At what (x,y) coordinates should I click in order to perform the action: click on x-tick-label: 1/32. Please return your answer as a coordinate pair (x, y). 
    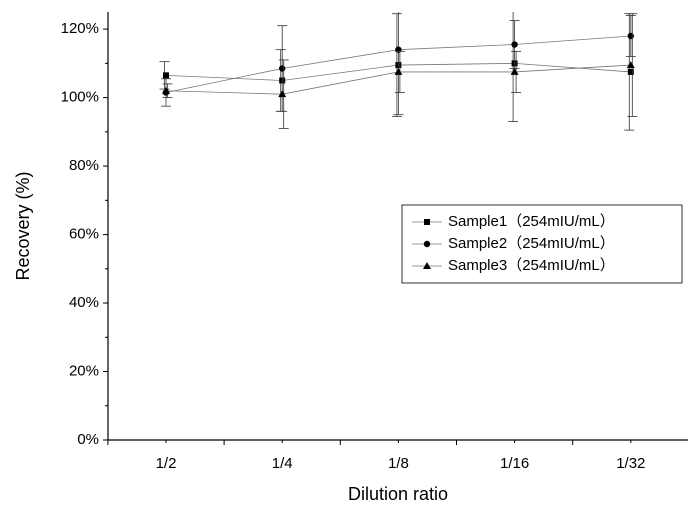
    Looking at the image, I should click on (630, 463).